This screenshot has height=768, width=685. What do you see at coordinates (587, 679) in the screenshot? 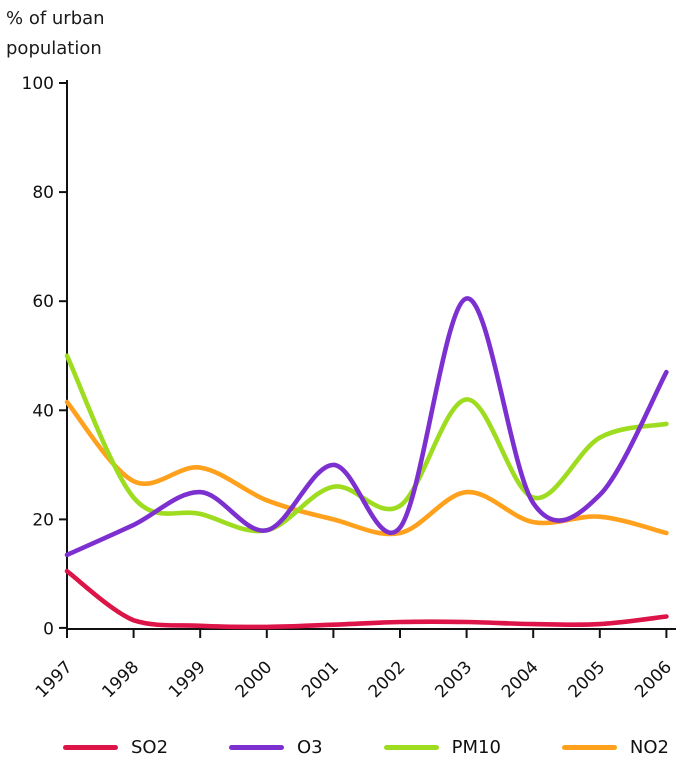
I see `x-tick-label: 2005` at bounding box center [587, 679].